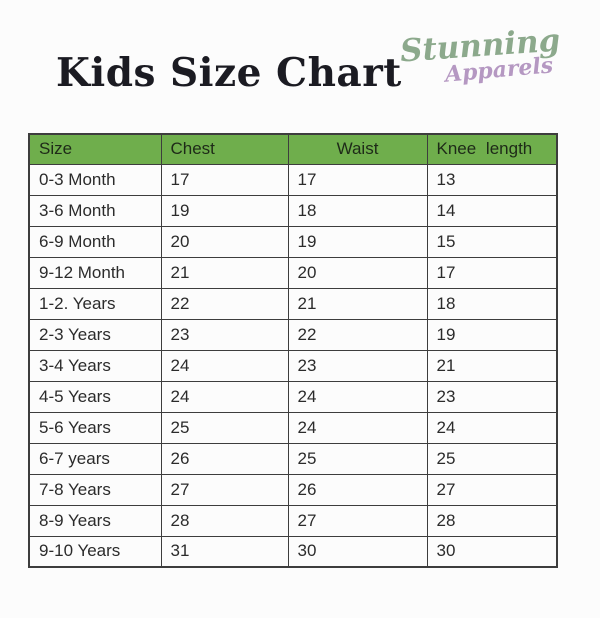 The height and width of the screenshot is (618, 600). What do you see at coordinates (95, 458) in the screenshot?
I see `table-cell: 6-7 years` at bounding box center [95, 458].